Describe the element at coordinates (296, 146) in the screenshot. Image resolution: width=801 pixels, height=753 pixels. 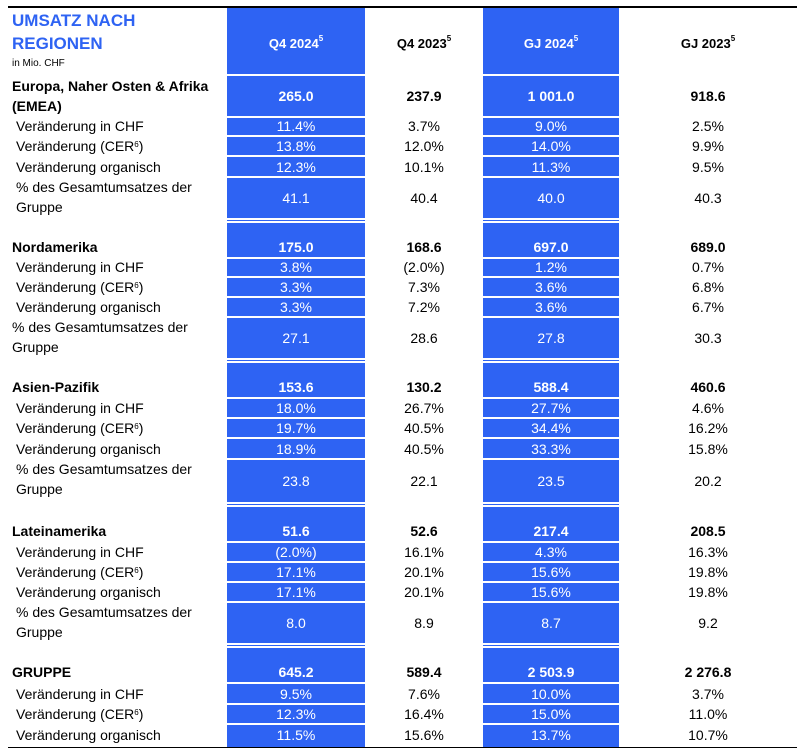
I see `metric-value-cell: 13.8%` at that location.